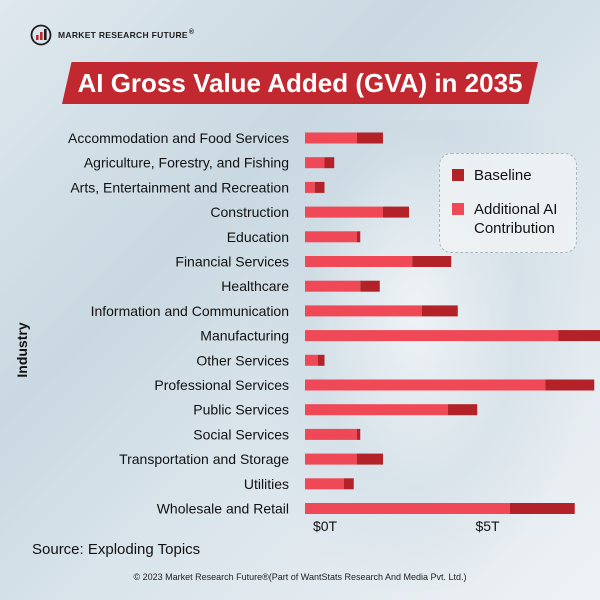 The width and height of the screenshot is (600, 600). I want to click on category-label: Transportation and Storage, so click(204, 459).